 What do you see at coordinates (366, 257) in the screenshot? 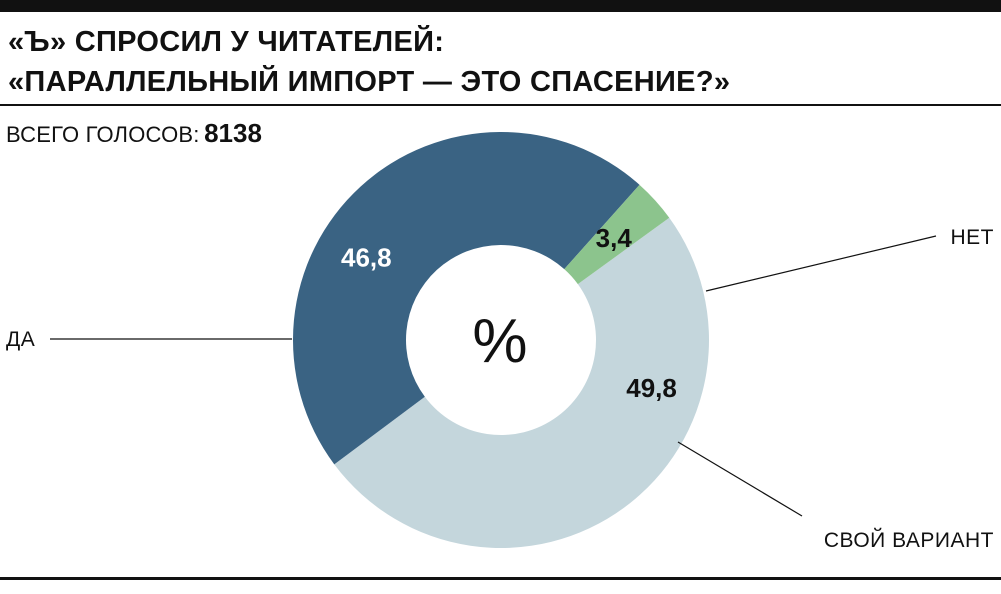
I see `value-label-нет: 46,8` at bounding box center [366, 257].